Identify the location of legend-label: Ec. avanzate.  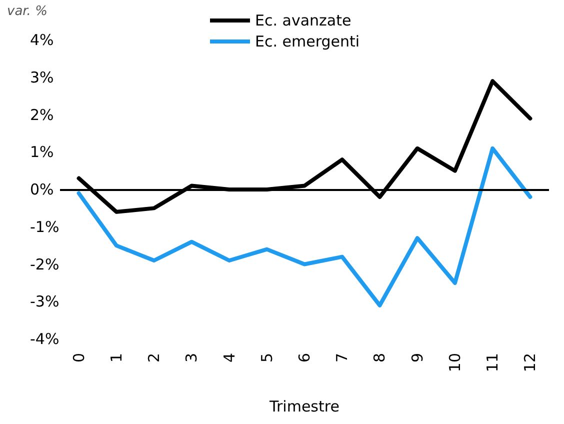
(303, 21).